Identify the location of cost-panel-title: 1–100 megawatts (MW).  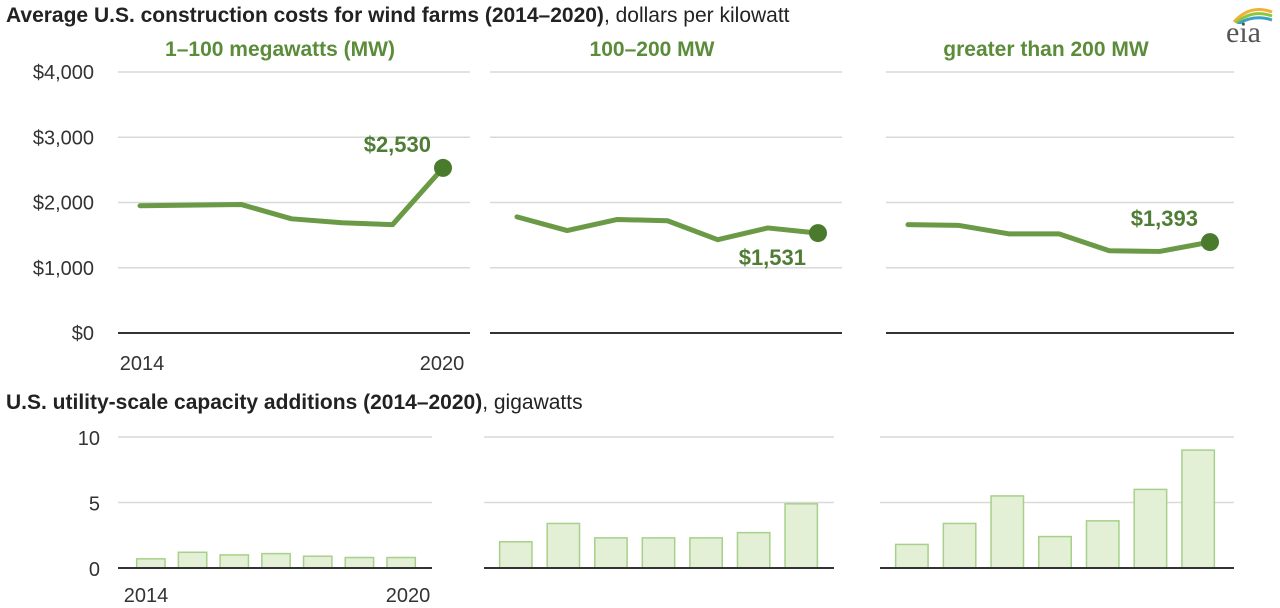
(280, 49).